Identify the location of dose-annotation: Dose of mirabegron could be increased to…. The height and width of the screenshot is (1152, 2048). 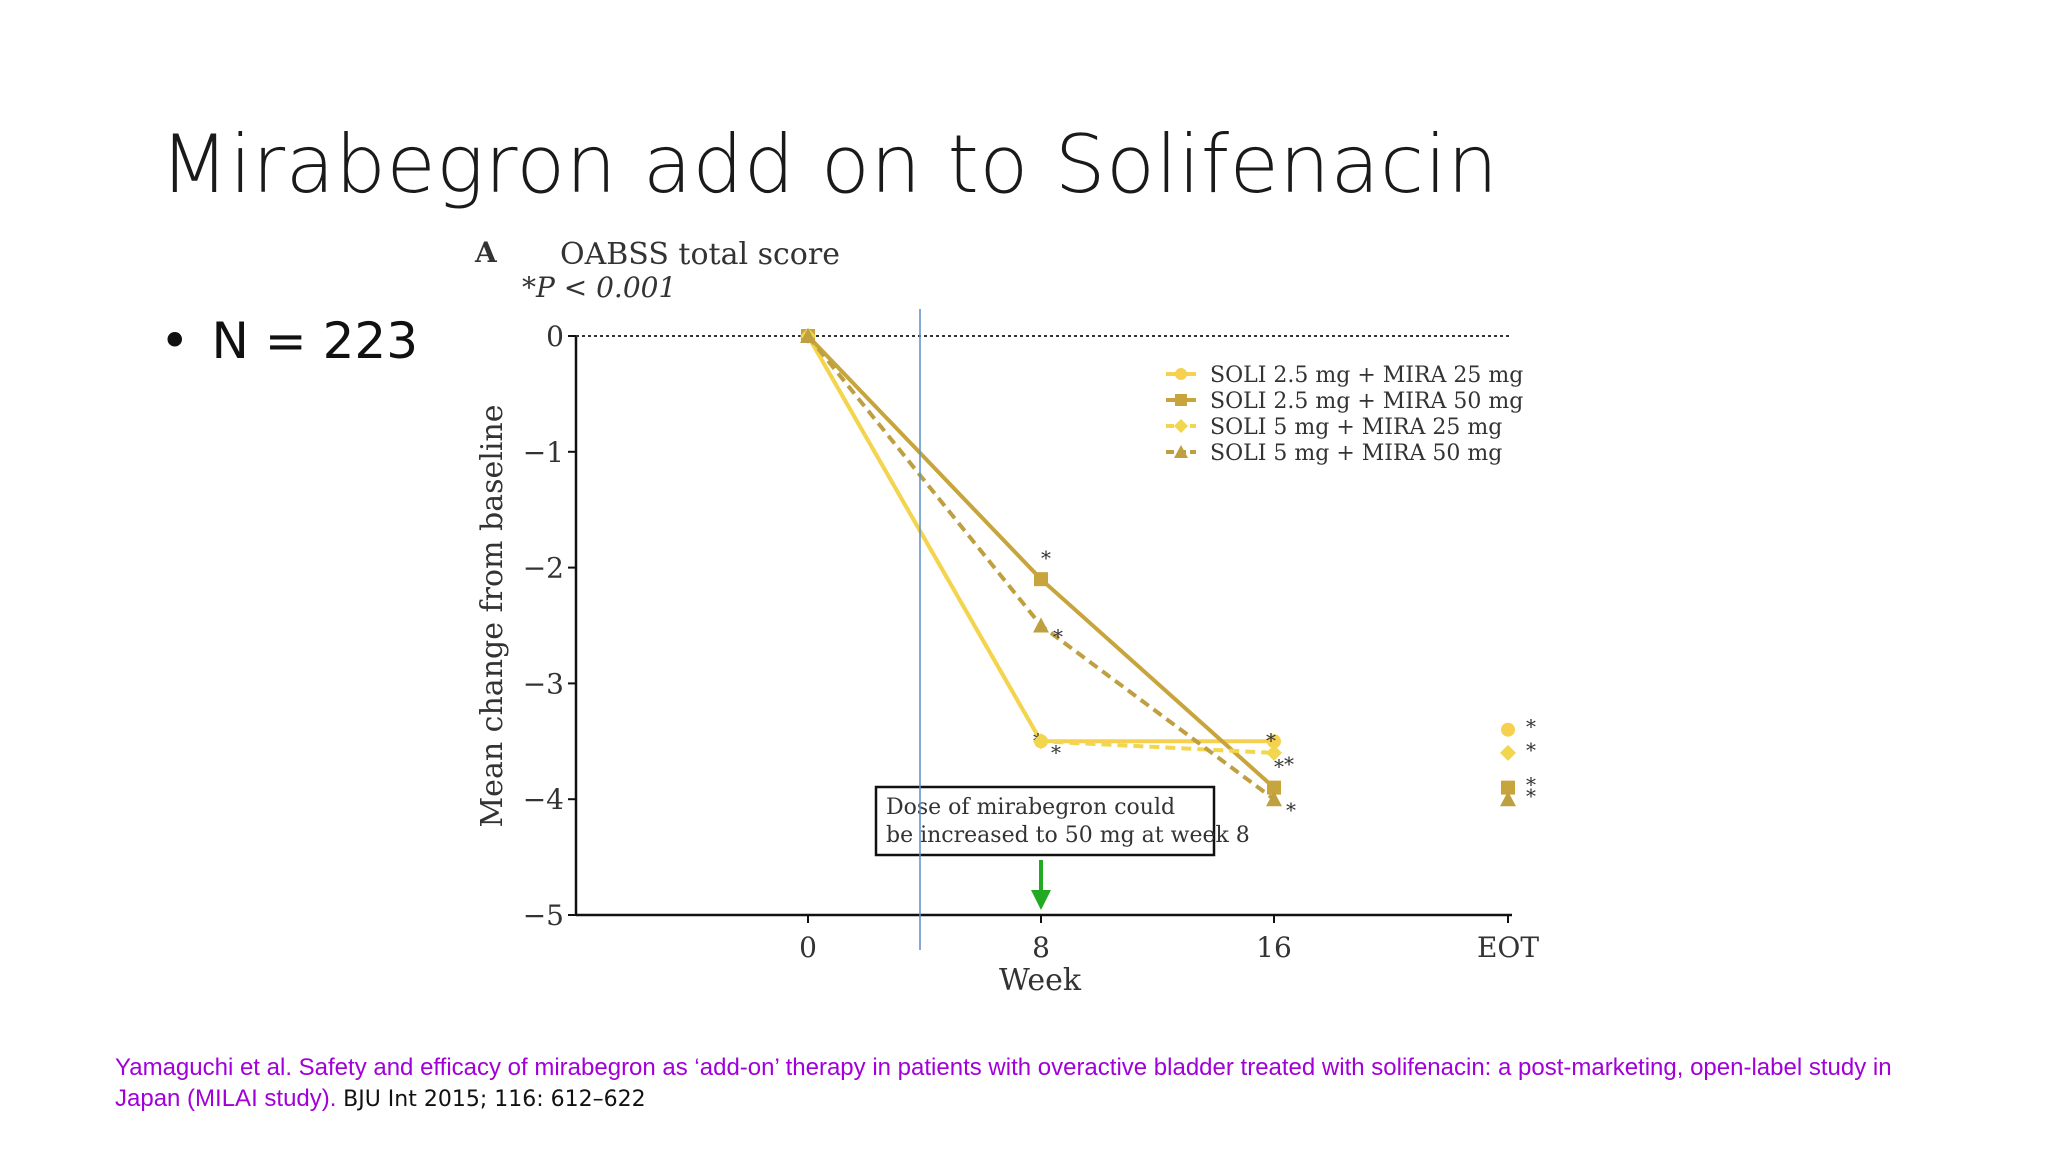
(1062, 847).